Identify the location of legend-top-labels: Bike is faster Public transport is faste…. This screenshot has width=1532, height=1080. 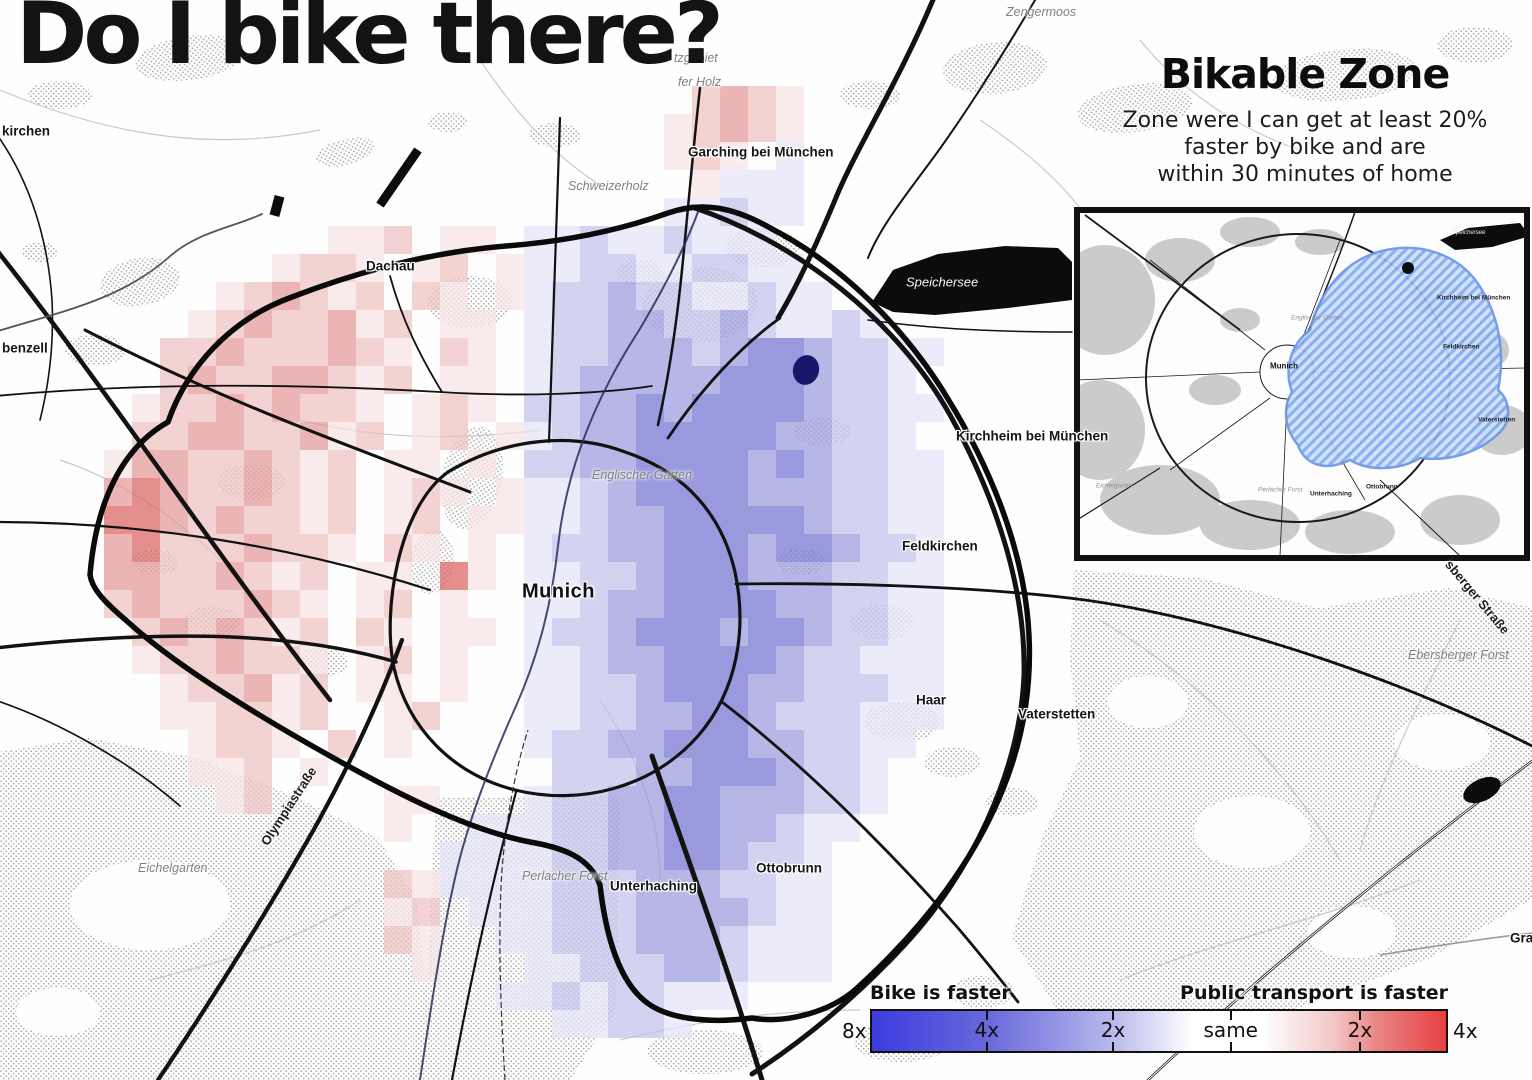
(1159, 993).